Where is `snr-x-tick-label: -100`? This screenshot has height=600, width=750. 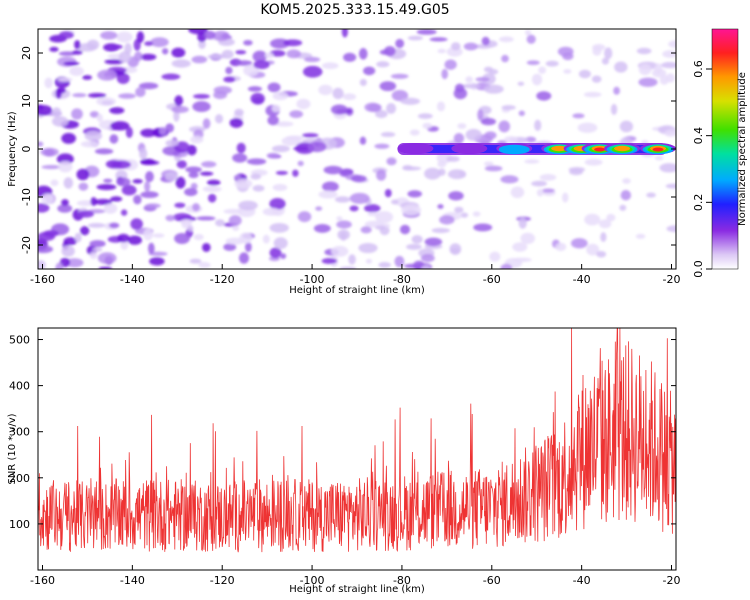
snr-x-tick-label: -100 is located at coordinates (312, 580).